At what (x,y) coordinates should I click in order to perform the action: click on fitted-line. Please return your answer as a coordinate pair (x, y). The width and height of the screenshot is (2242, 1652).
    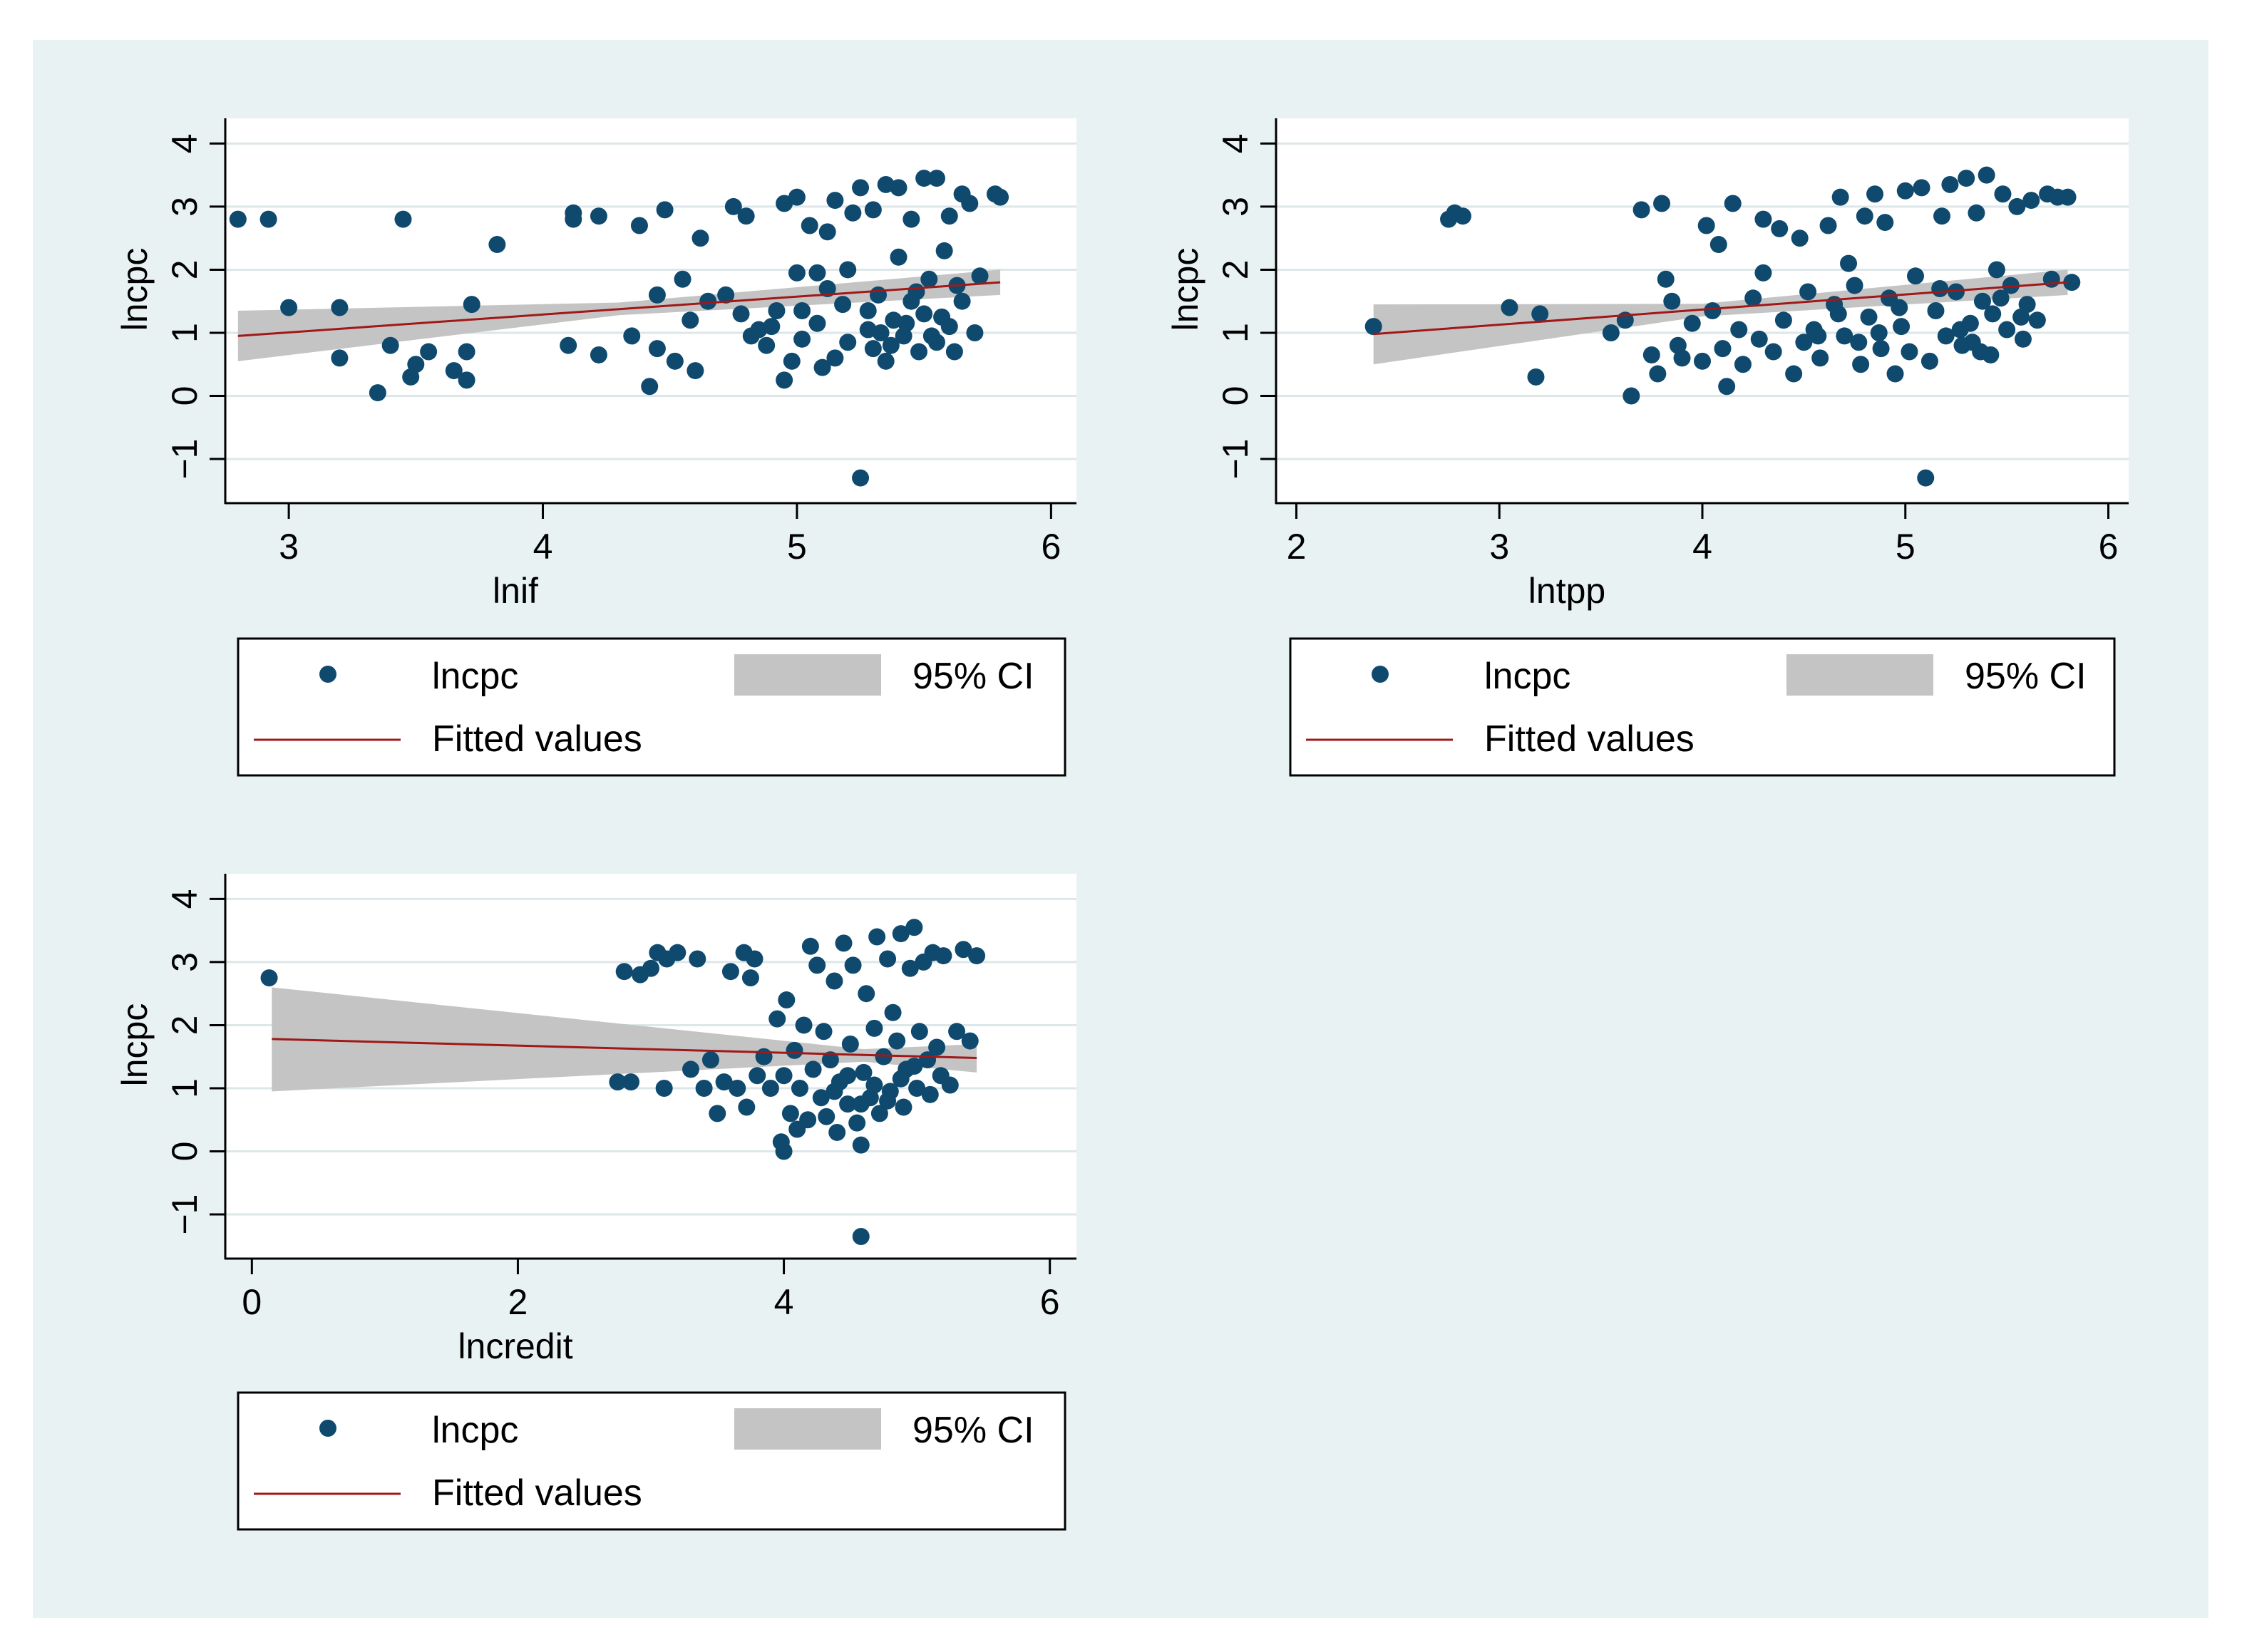
    Looking at the image, I should click on (619, 309).